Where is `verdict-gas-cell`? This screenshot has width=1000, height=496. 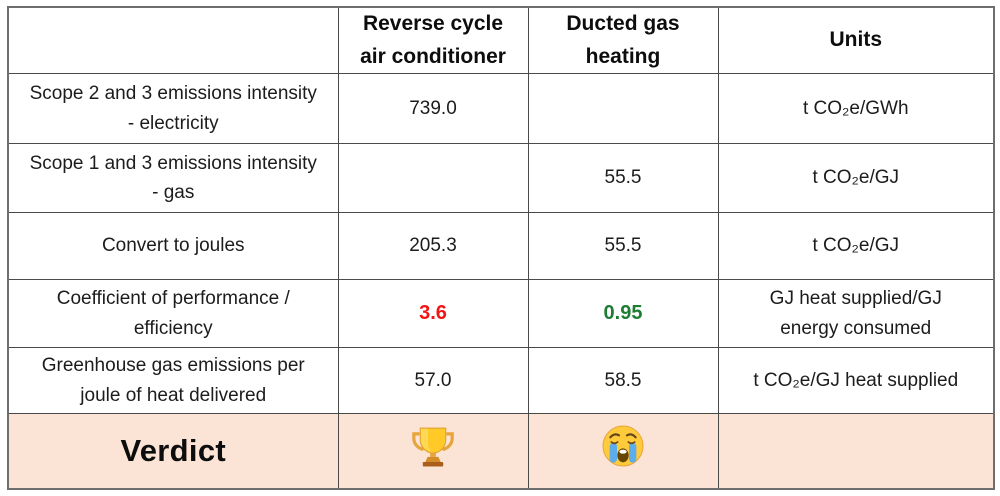 verdict-gas-cell is located at coordinates (623, 451).